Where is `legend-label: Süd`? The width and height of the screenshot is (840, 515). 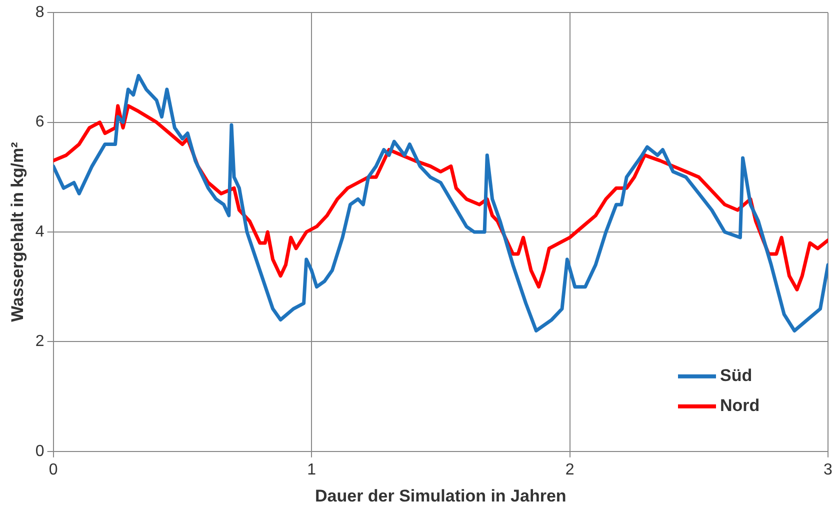 legend-label: Süd is located at coordinates (736, 376).